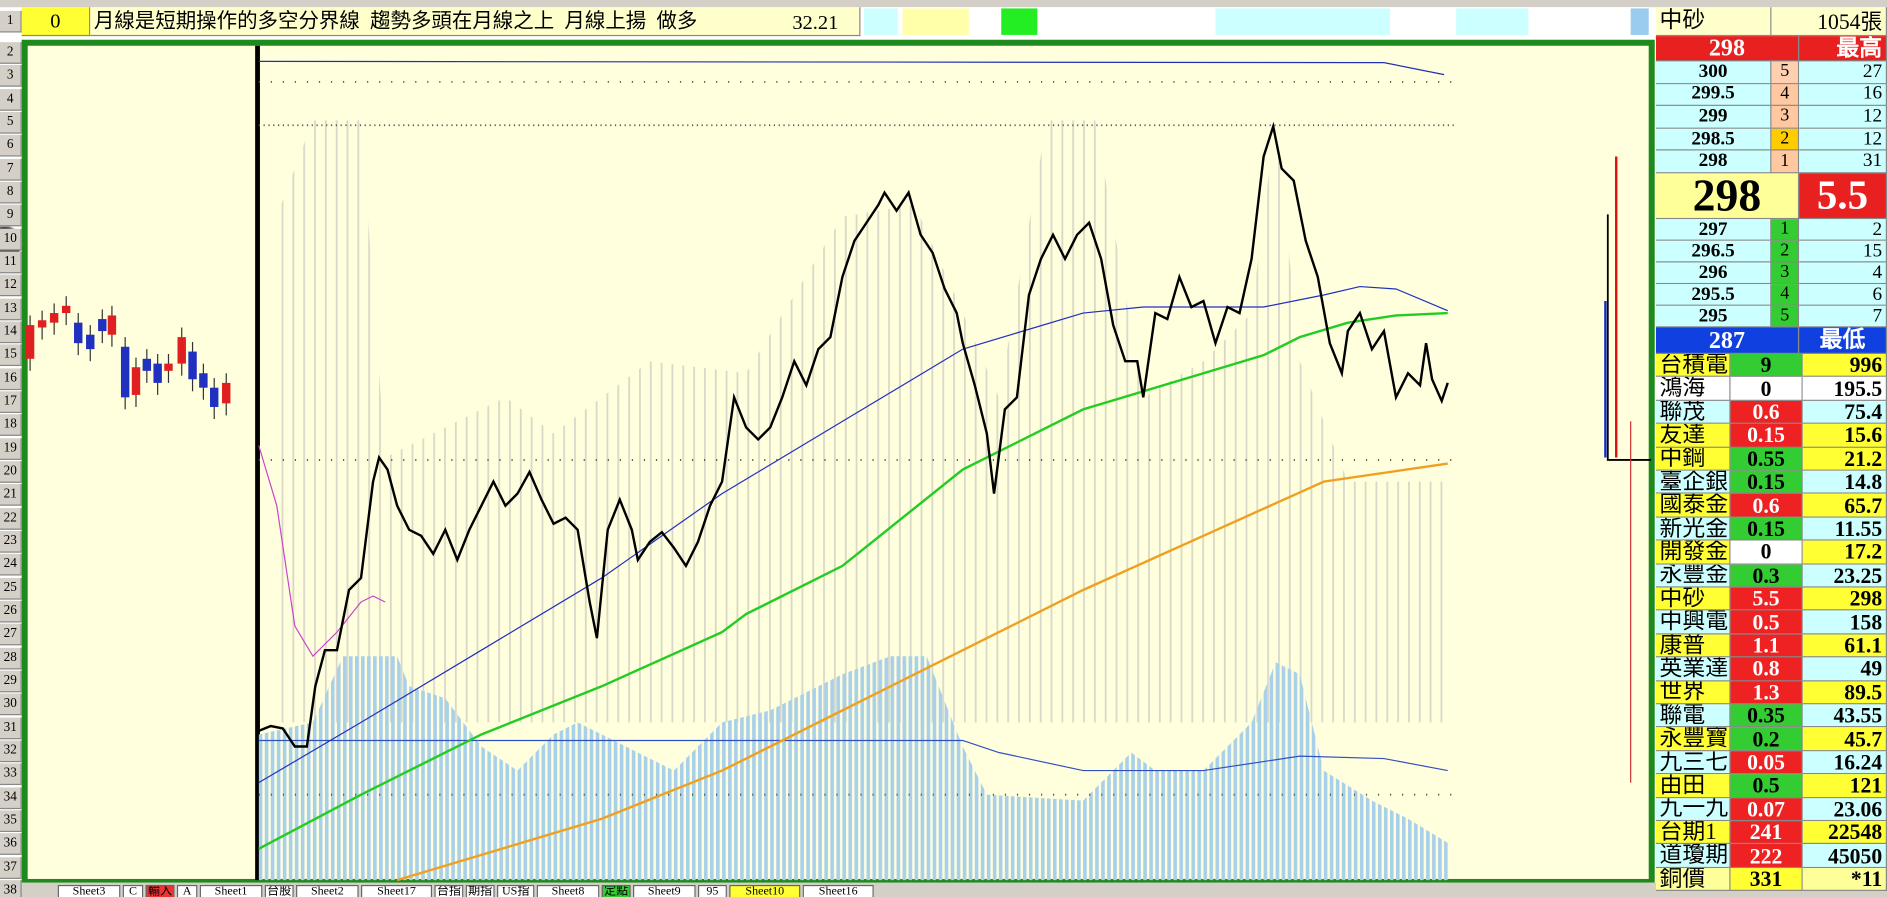 This screenshot has height=897, width=1887. I want to click on bid-size: 4, so click(1843, 273).